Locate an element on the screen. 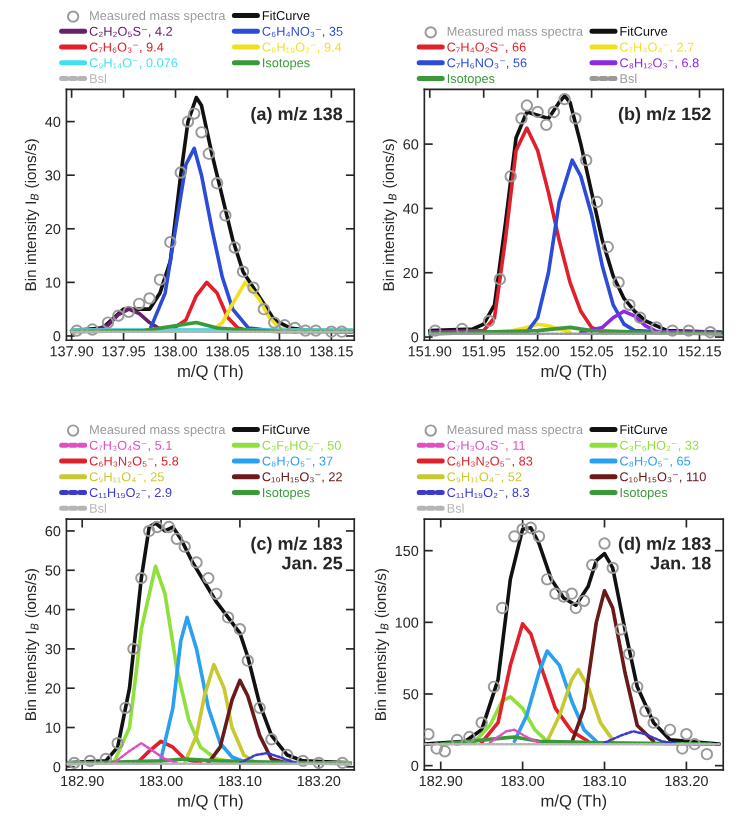 The image size is (738, 836). annotation: (d) m/z 183 Jan. 18 is located at coordinates (664, 553).